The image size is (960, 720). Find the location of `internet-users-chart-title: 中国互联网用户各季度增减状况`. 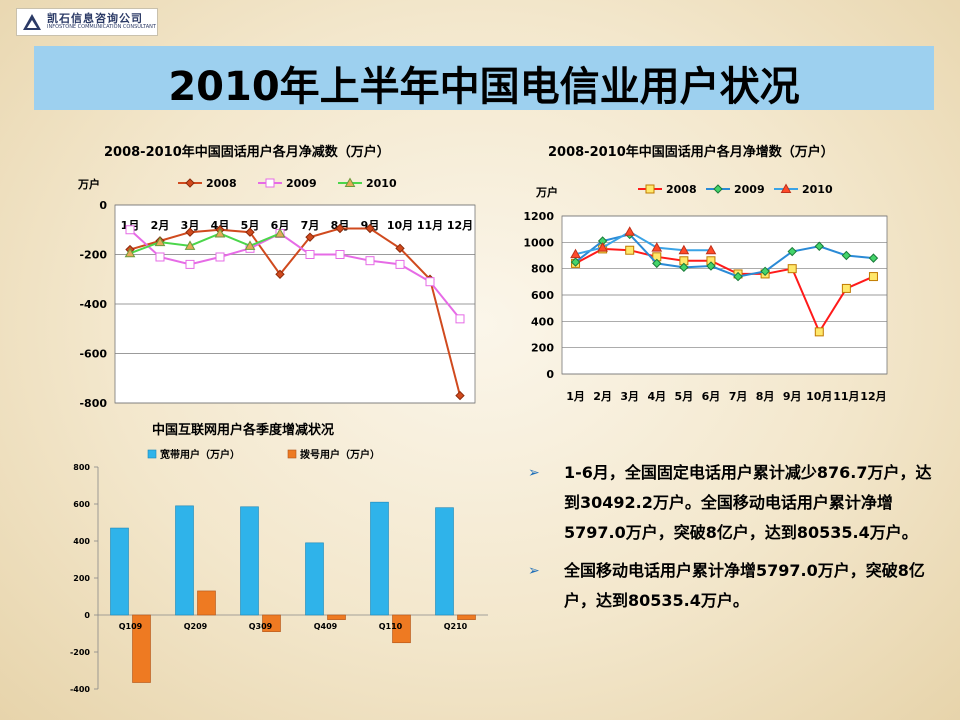

internet-users-chart-title: 中国互联网用户各季度增减状况 is located at coordinates (243, 430).